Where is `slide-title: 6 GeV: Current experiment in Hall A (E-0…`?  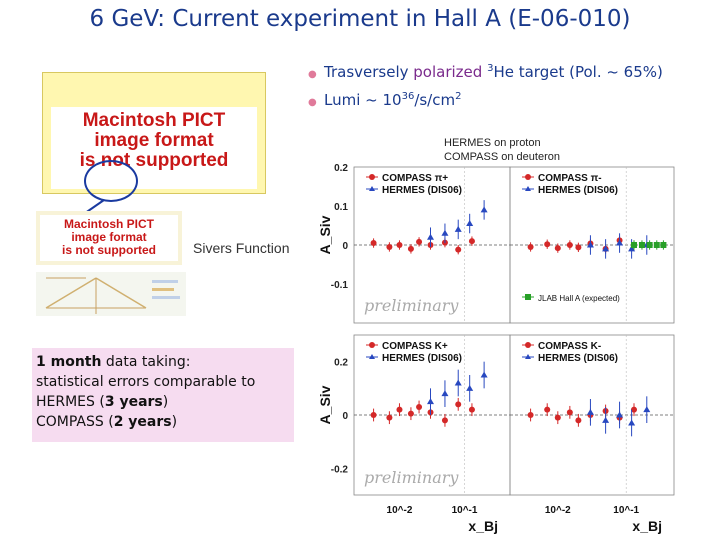 slide-title: 6 GeV: Current experiment in Hall A (E-0… is located at coordinates (360, 19).